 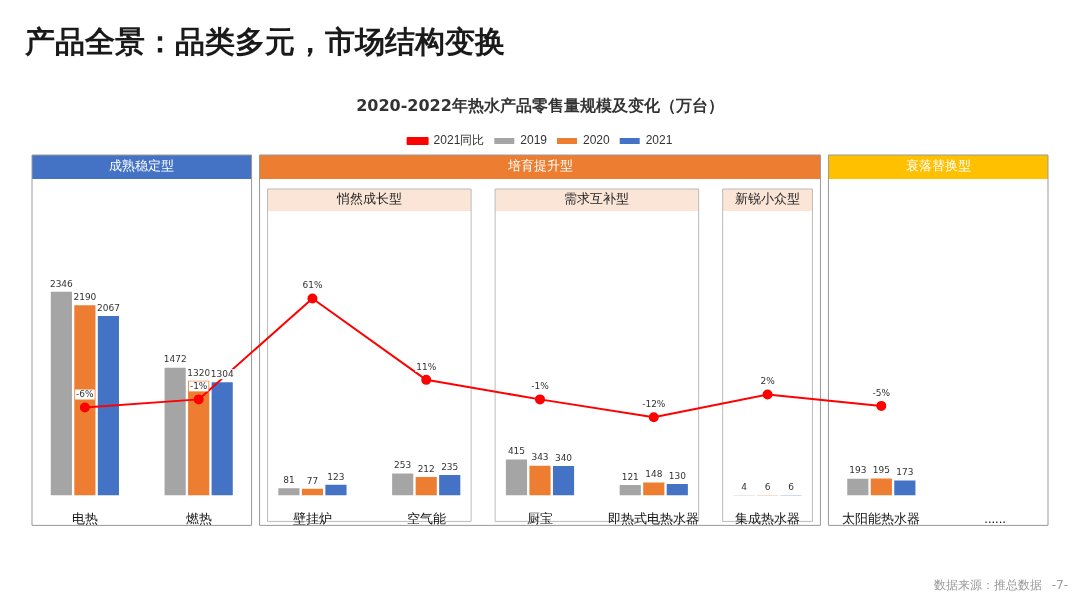 I want to click on data-label: 343, so click(x=540, y=457).